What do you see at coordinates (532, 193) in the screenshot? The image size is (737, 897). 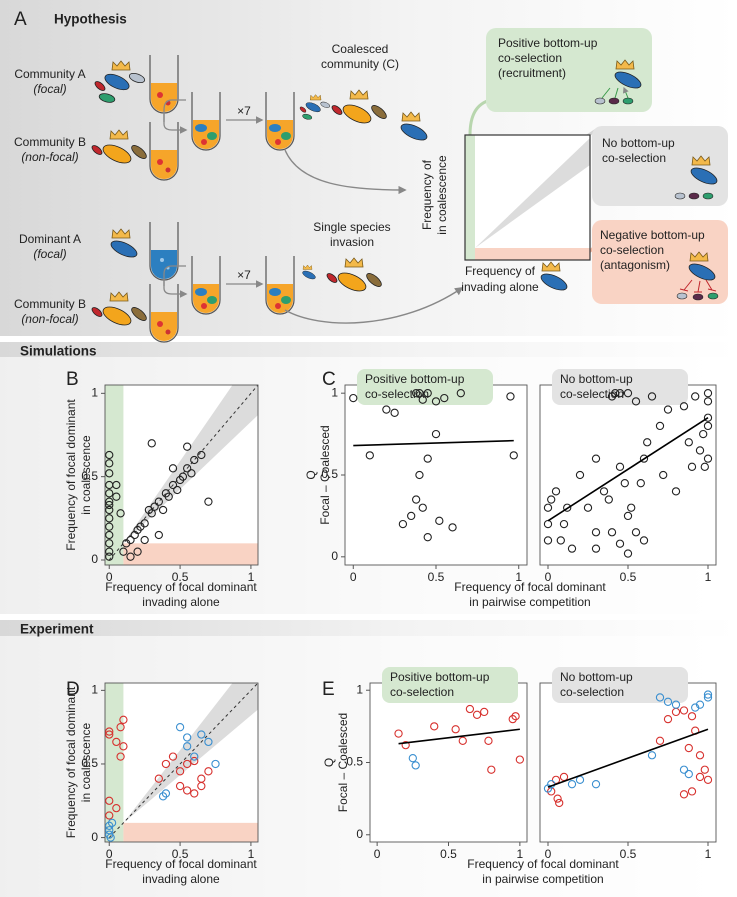 I see `neutral-cone` at bounding box center [532, 193].